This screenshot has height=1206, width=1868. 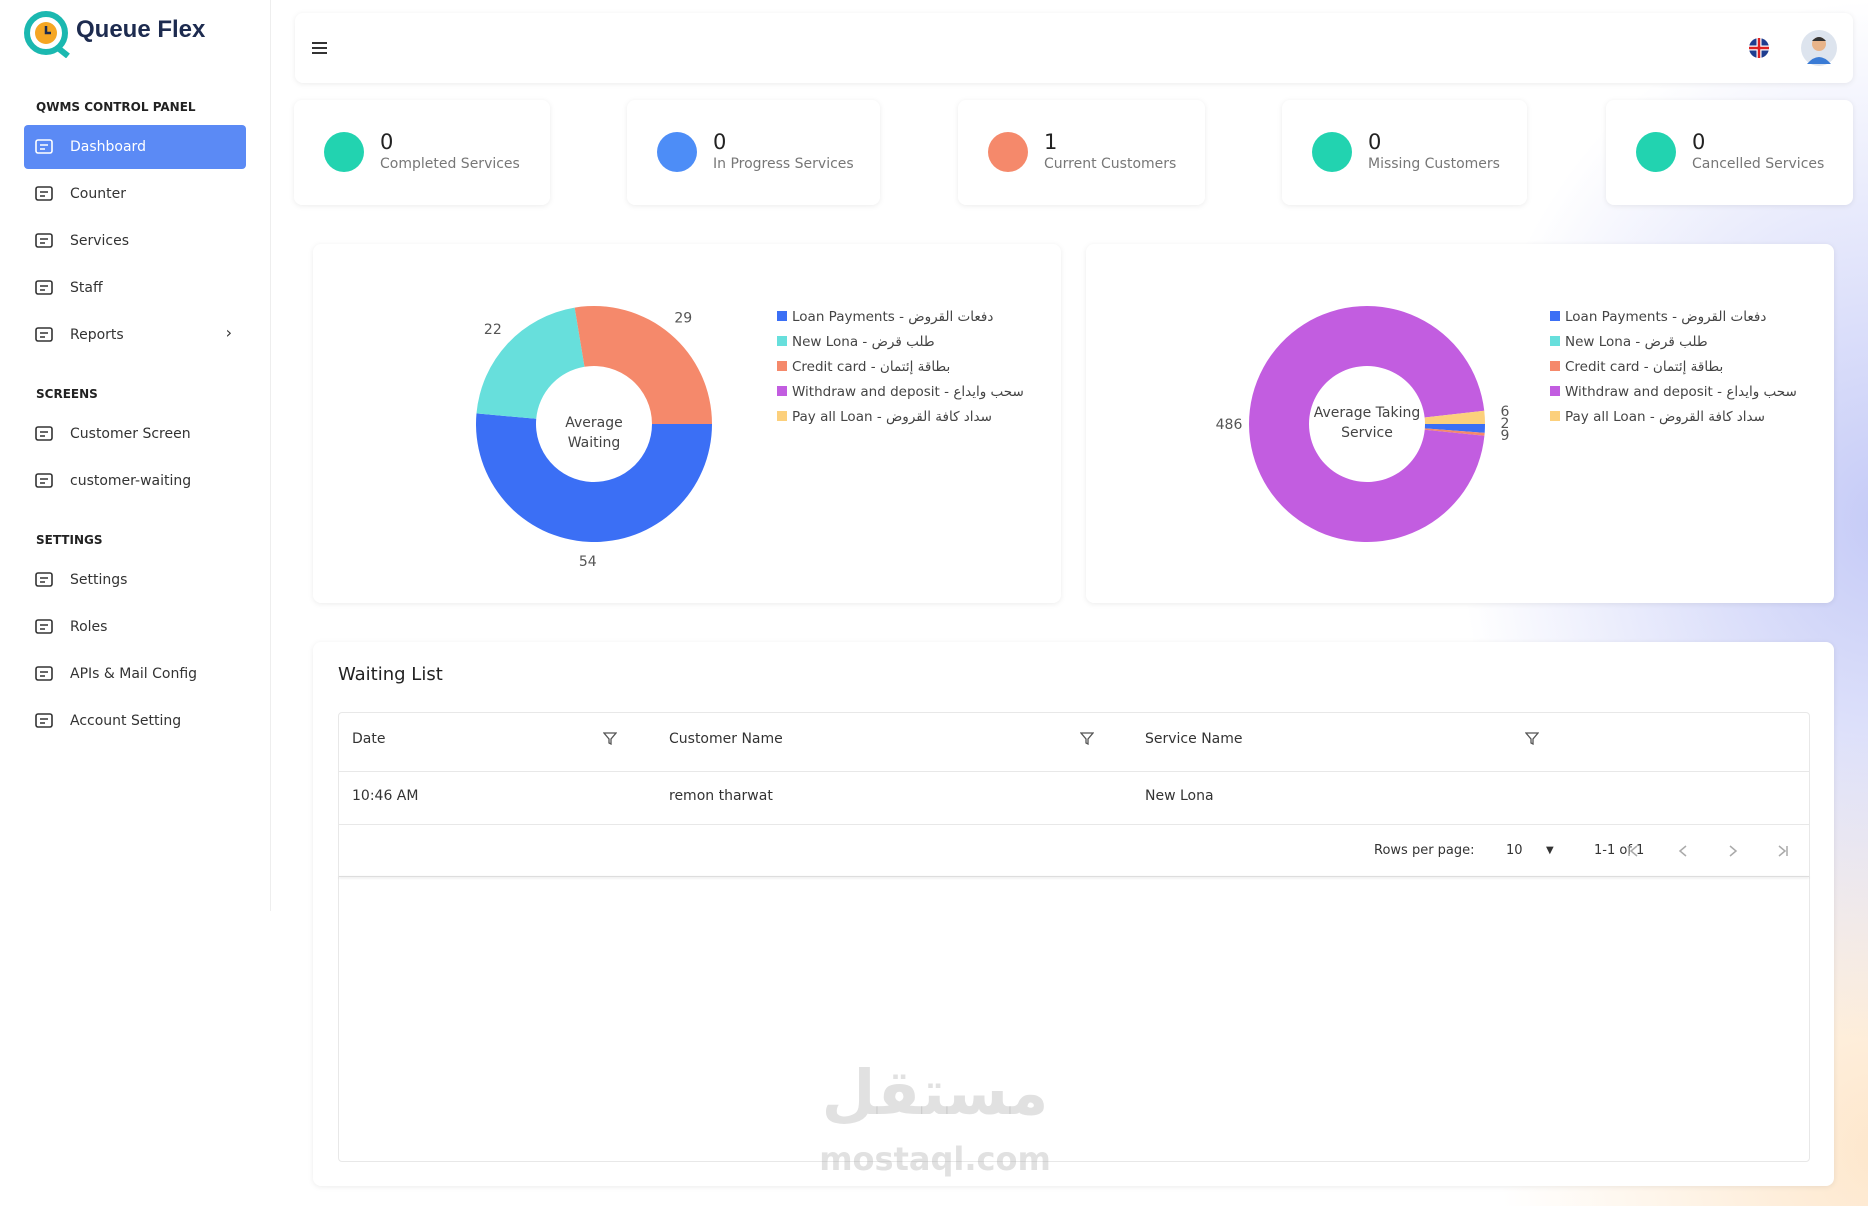 I want to click on nav-item: Dashboard, so click(x=135, y=147).